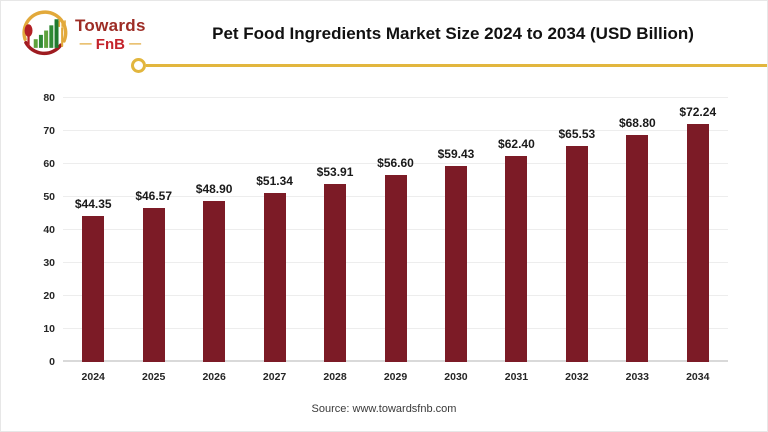 This screenshot has height=432, width=768. Describe the element at coordinates (85, 42) in the screenshot. I see `brand-dash-left: —` at that location.